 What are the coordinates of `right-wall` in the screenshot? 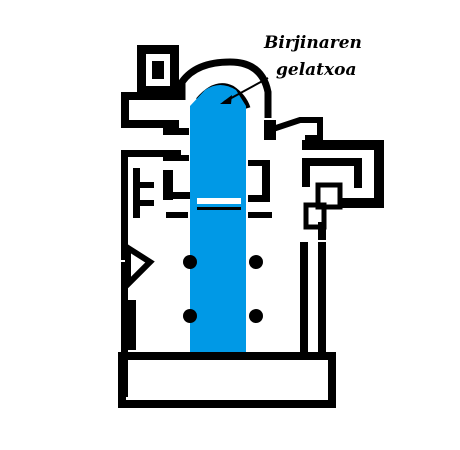 It's located at (320, 262).